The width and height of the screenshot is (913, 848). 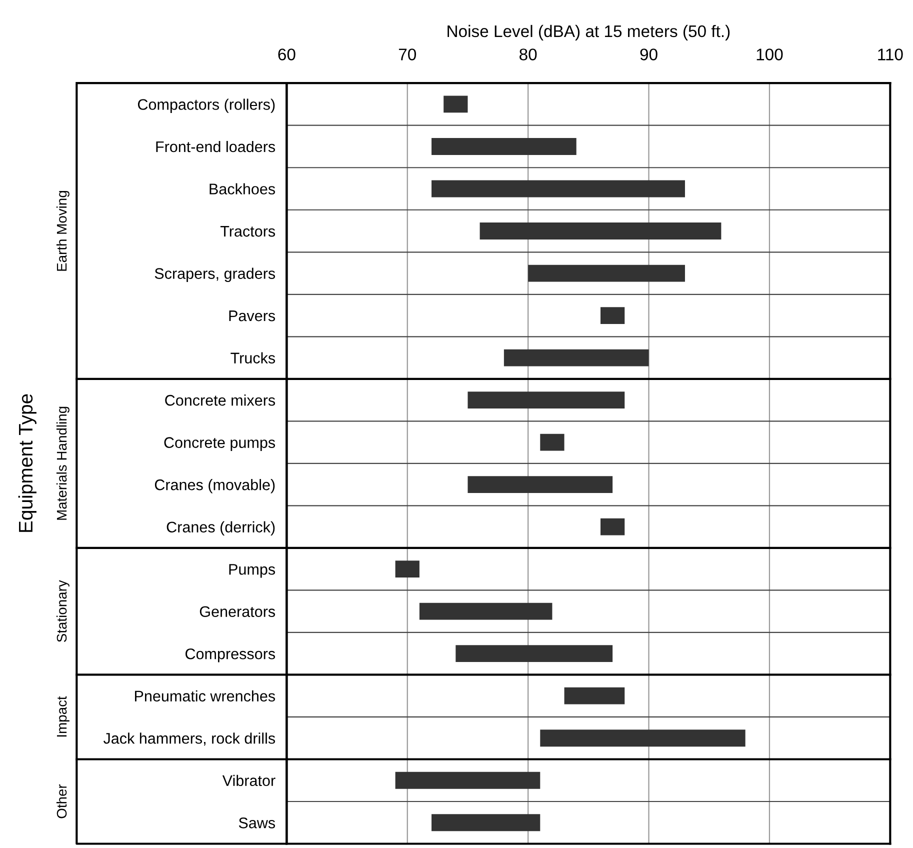 What do you see at coordinates (27, 463) in the screenshot?
I see `y-axis-title: Equipment Type` at bounding box center [27, 463].